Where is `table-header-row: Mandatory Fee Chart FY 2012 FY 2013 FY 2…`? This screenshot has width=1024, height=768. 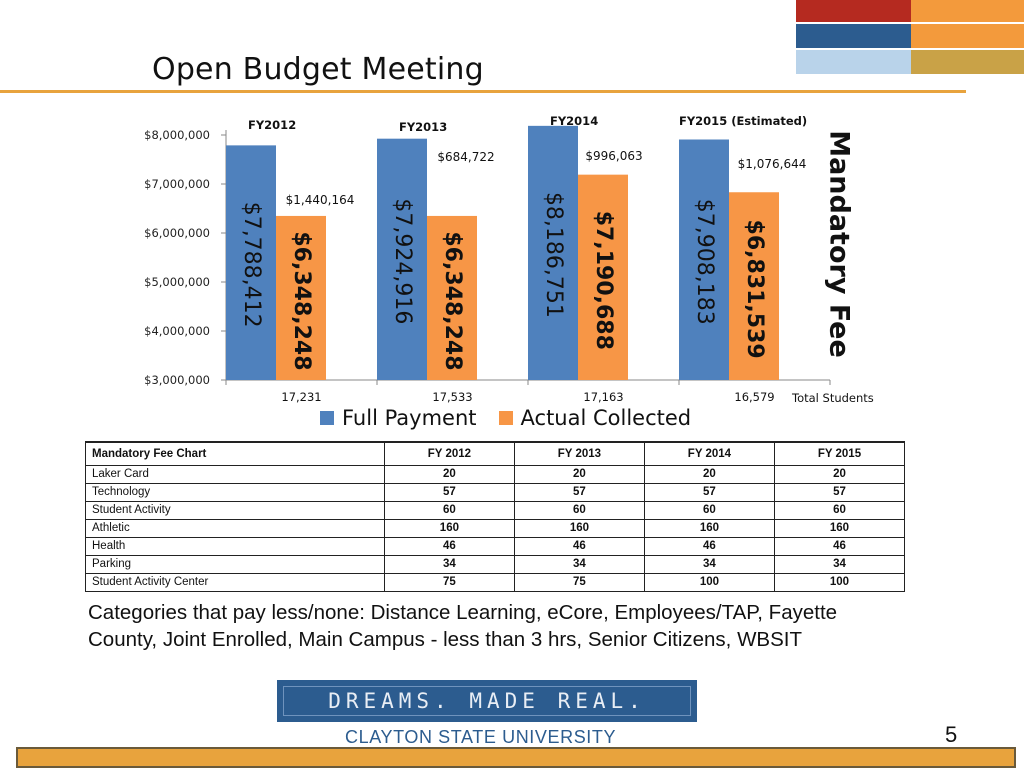 table-header-row: Mandatory Fee Chart FY 2012 FY 2013 FY 2… is located at coordinates (495, 453).